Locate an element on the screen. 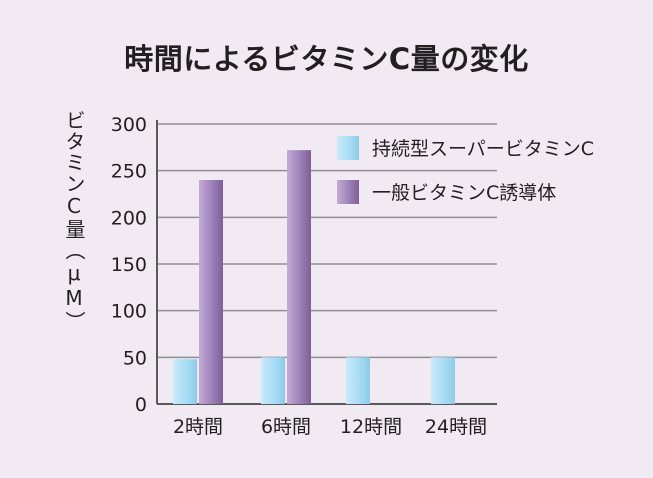 This screenshot has width=653, height=478. y-tick-label: 150 is located at coordinates (129, 265).